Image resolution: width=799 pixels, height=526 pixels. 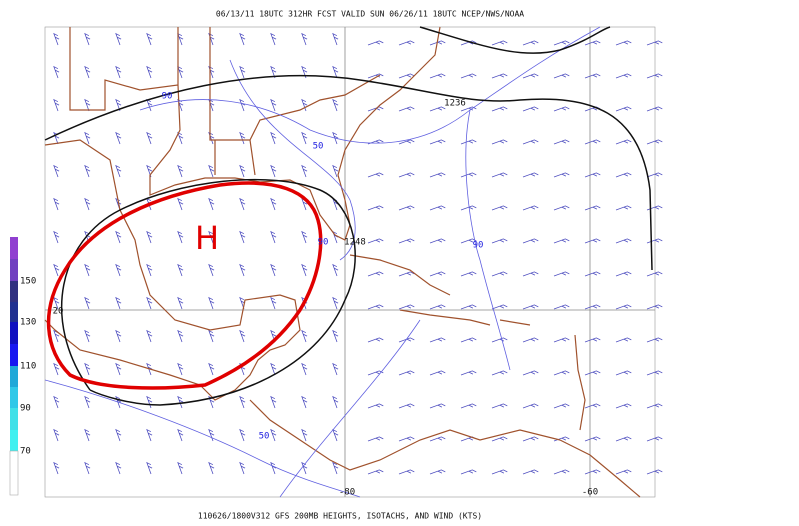 What do you see at coordinates (515, 40) in the screenshot?
I see `height-contour` at bounding box center [515, 40].